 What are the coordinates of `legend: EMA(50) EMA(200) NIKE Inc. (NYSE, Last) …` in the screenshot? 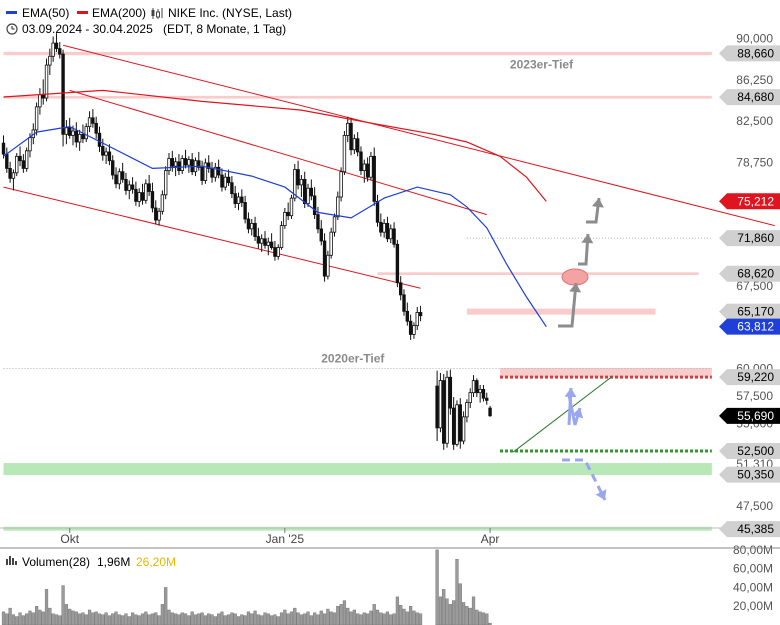 It's located at (149, 21).